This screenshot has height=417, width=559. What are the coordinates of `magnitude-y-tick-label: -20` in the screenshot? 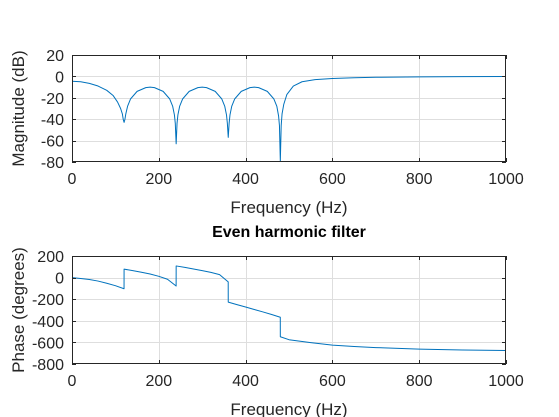 It's located at (52, 99).